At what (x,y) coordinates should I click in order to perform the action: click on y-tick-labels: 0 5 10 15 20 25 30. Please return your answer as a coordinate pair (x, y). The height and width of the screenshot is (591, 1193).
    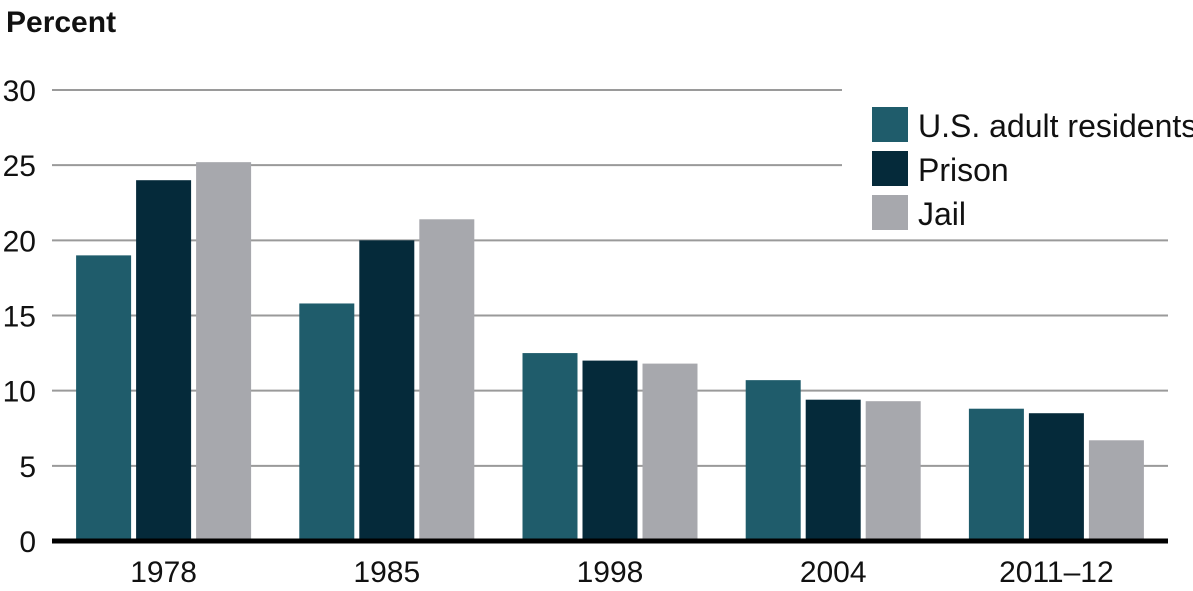
    Looking at the image, I should click on (19, 317).